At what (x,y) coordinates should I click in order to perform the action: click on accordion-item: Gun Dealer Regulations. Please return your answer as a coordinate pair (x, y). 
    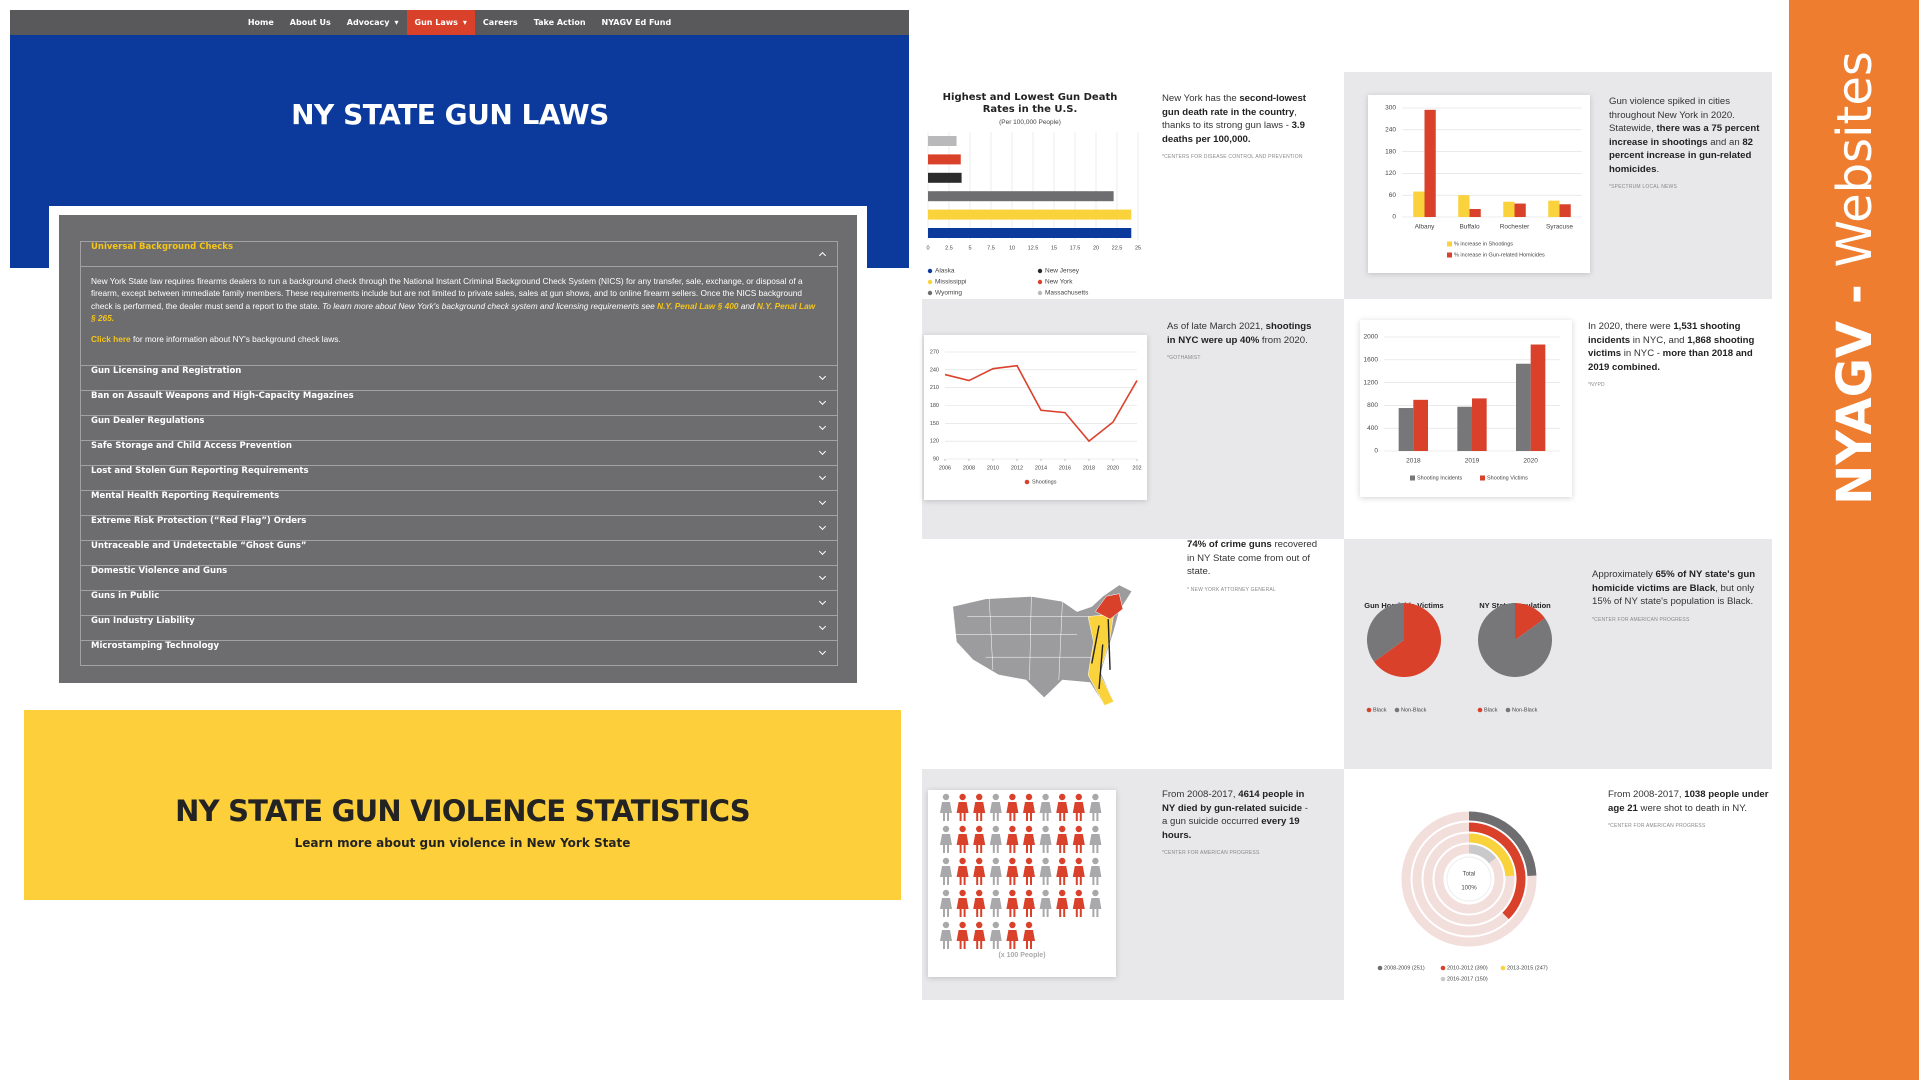
    Looking at the image, I should click on (459, 427).